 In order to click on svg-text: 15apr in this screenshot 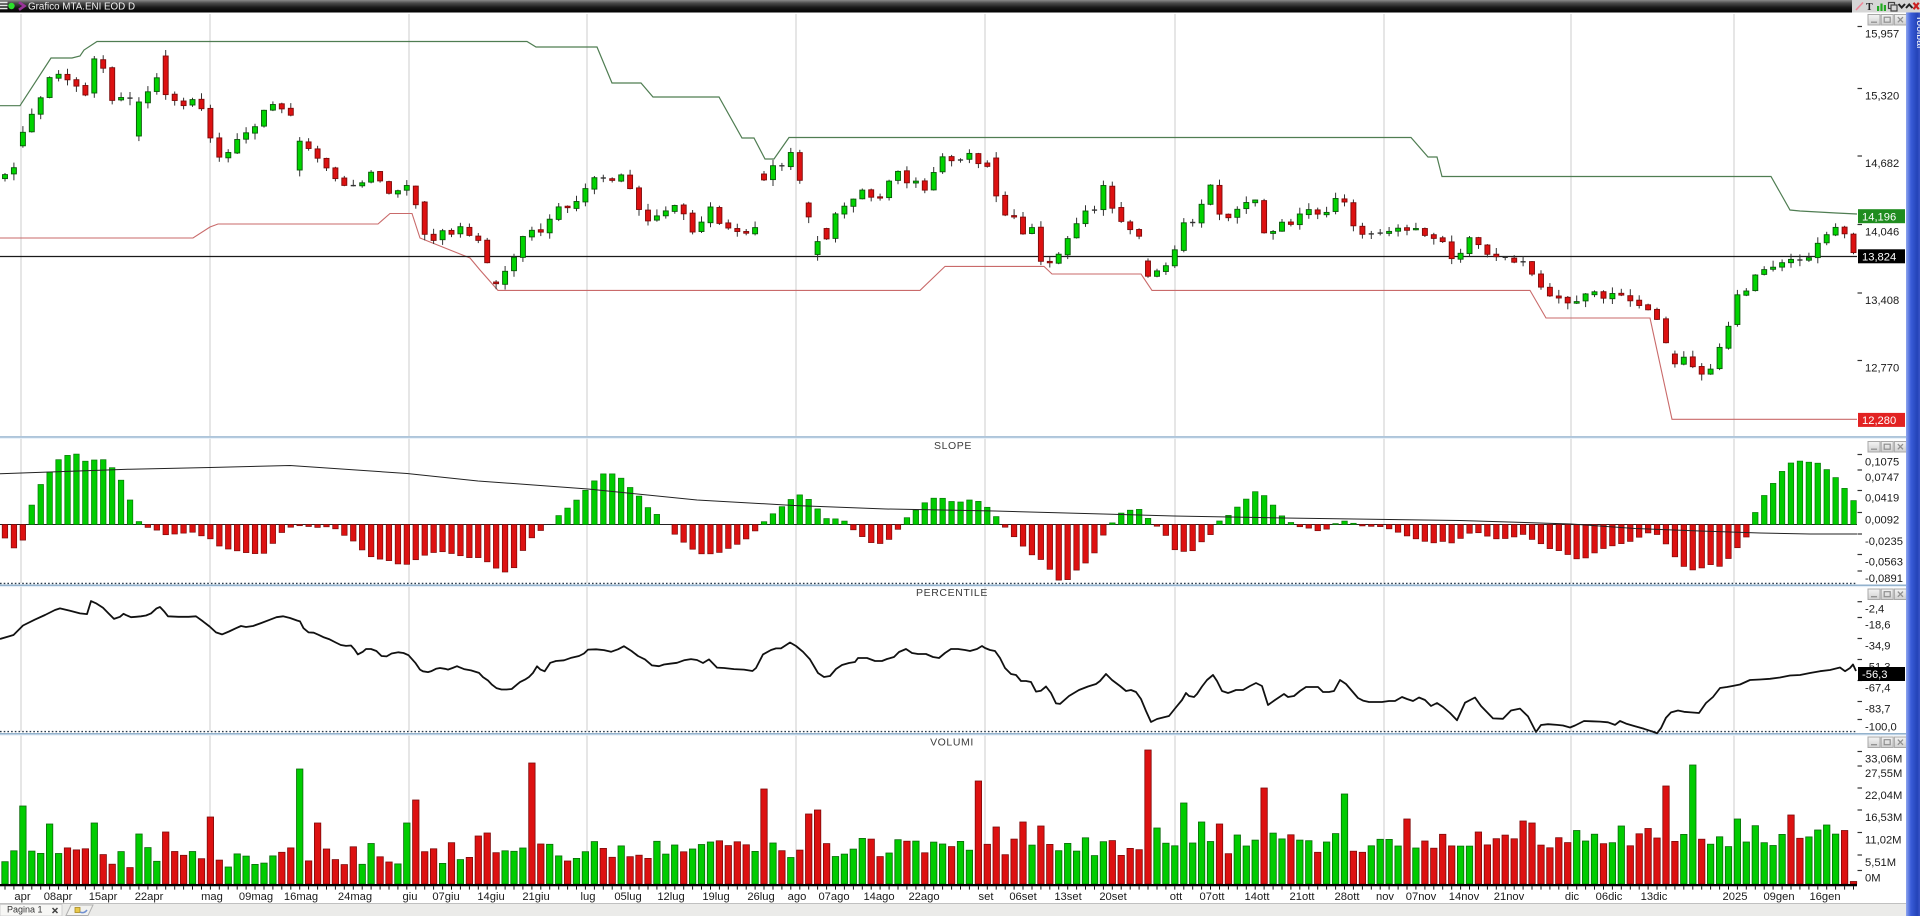, I will do `click(103, 897)`.